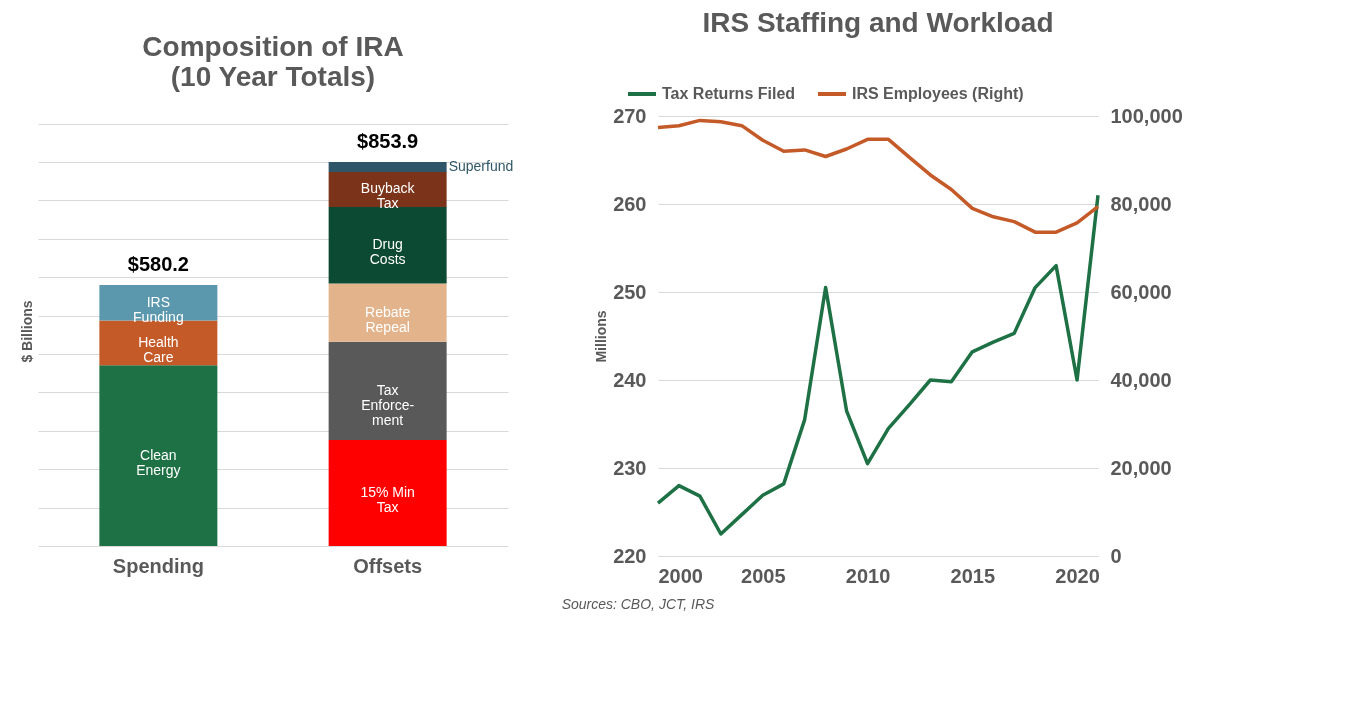  I want to click on chart-title: IRS Staffing and Workload, so click(878, 22).